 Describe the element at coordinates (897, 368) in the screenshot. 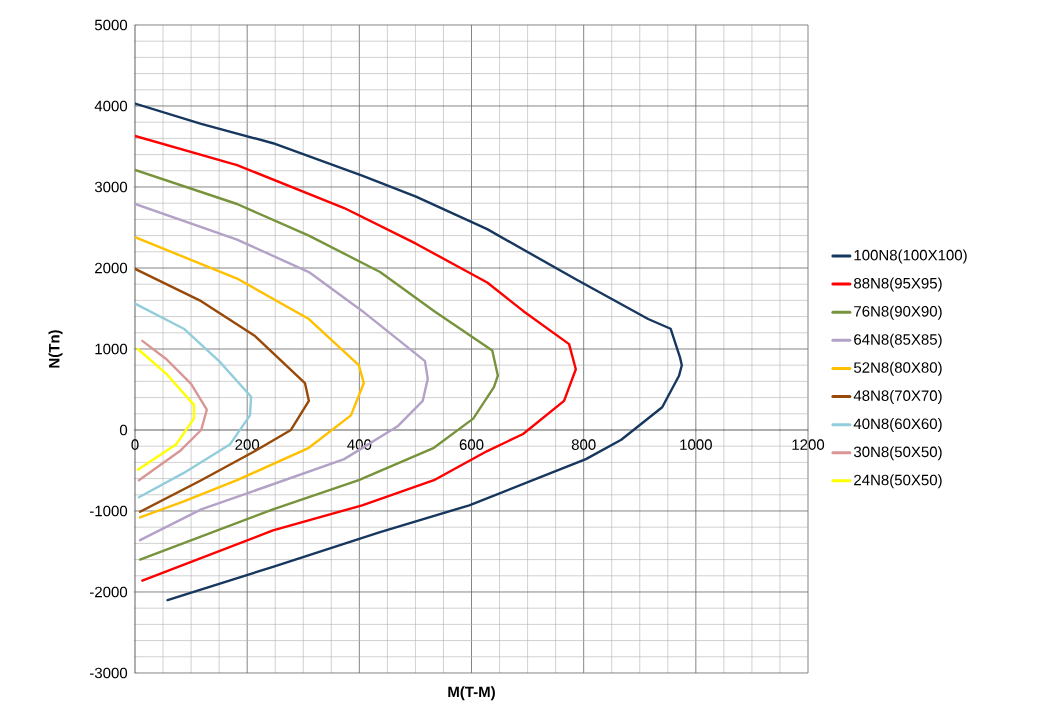

I see `legend-label: 52N8(80X80)` at that location.